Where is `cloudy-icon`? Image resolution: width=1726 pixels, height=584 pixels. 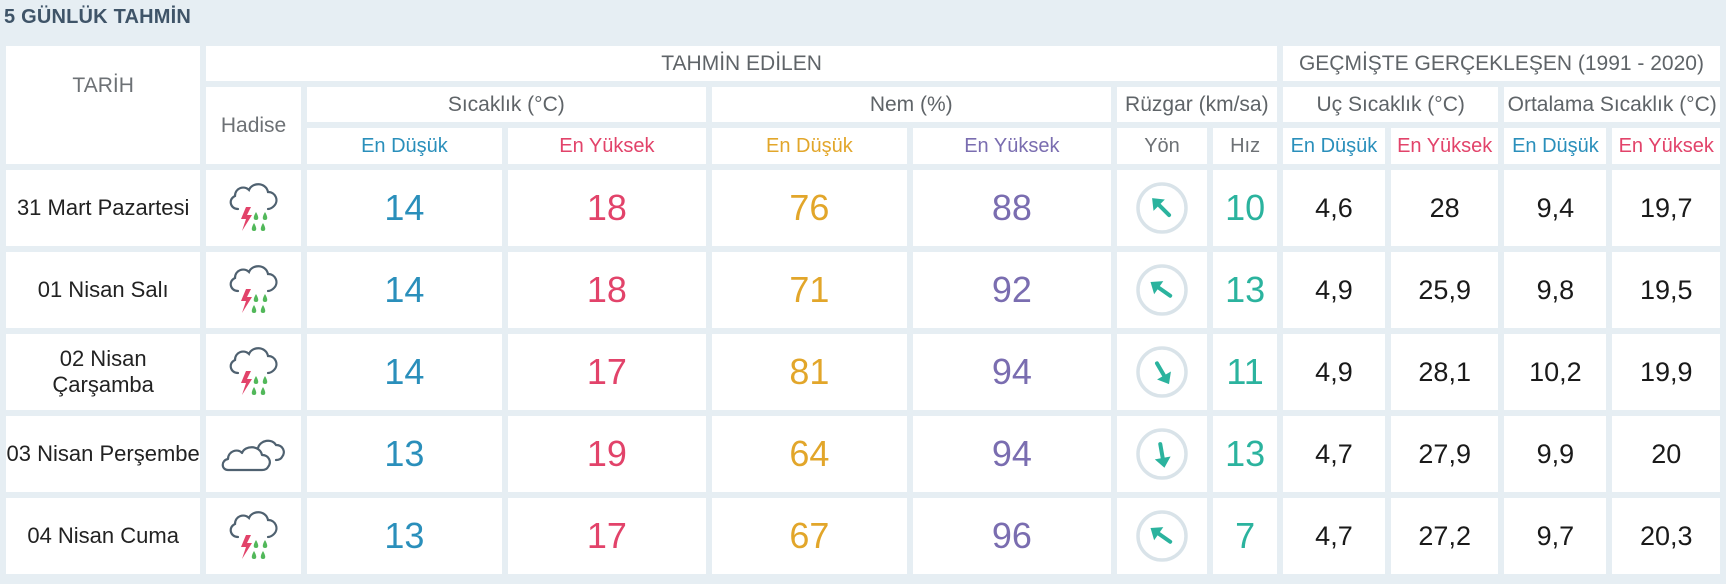 cloudy-icon is located at coordinates (253, 455).